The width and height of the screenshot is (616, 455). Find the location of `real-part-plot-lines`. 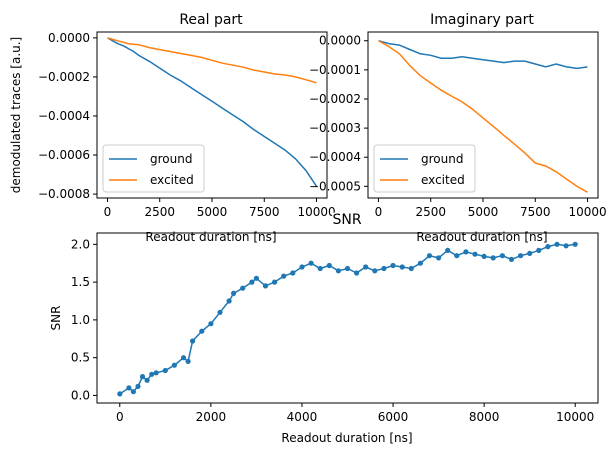

real-part-plot-lines is located at coordinates (212, 112).